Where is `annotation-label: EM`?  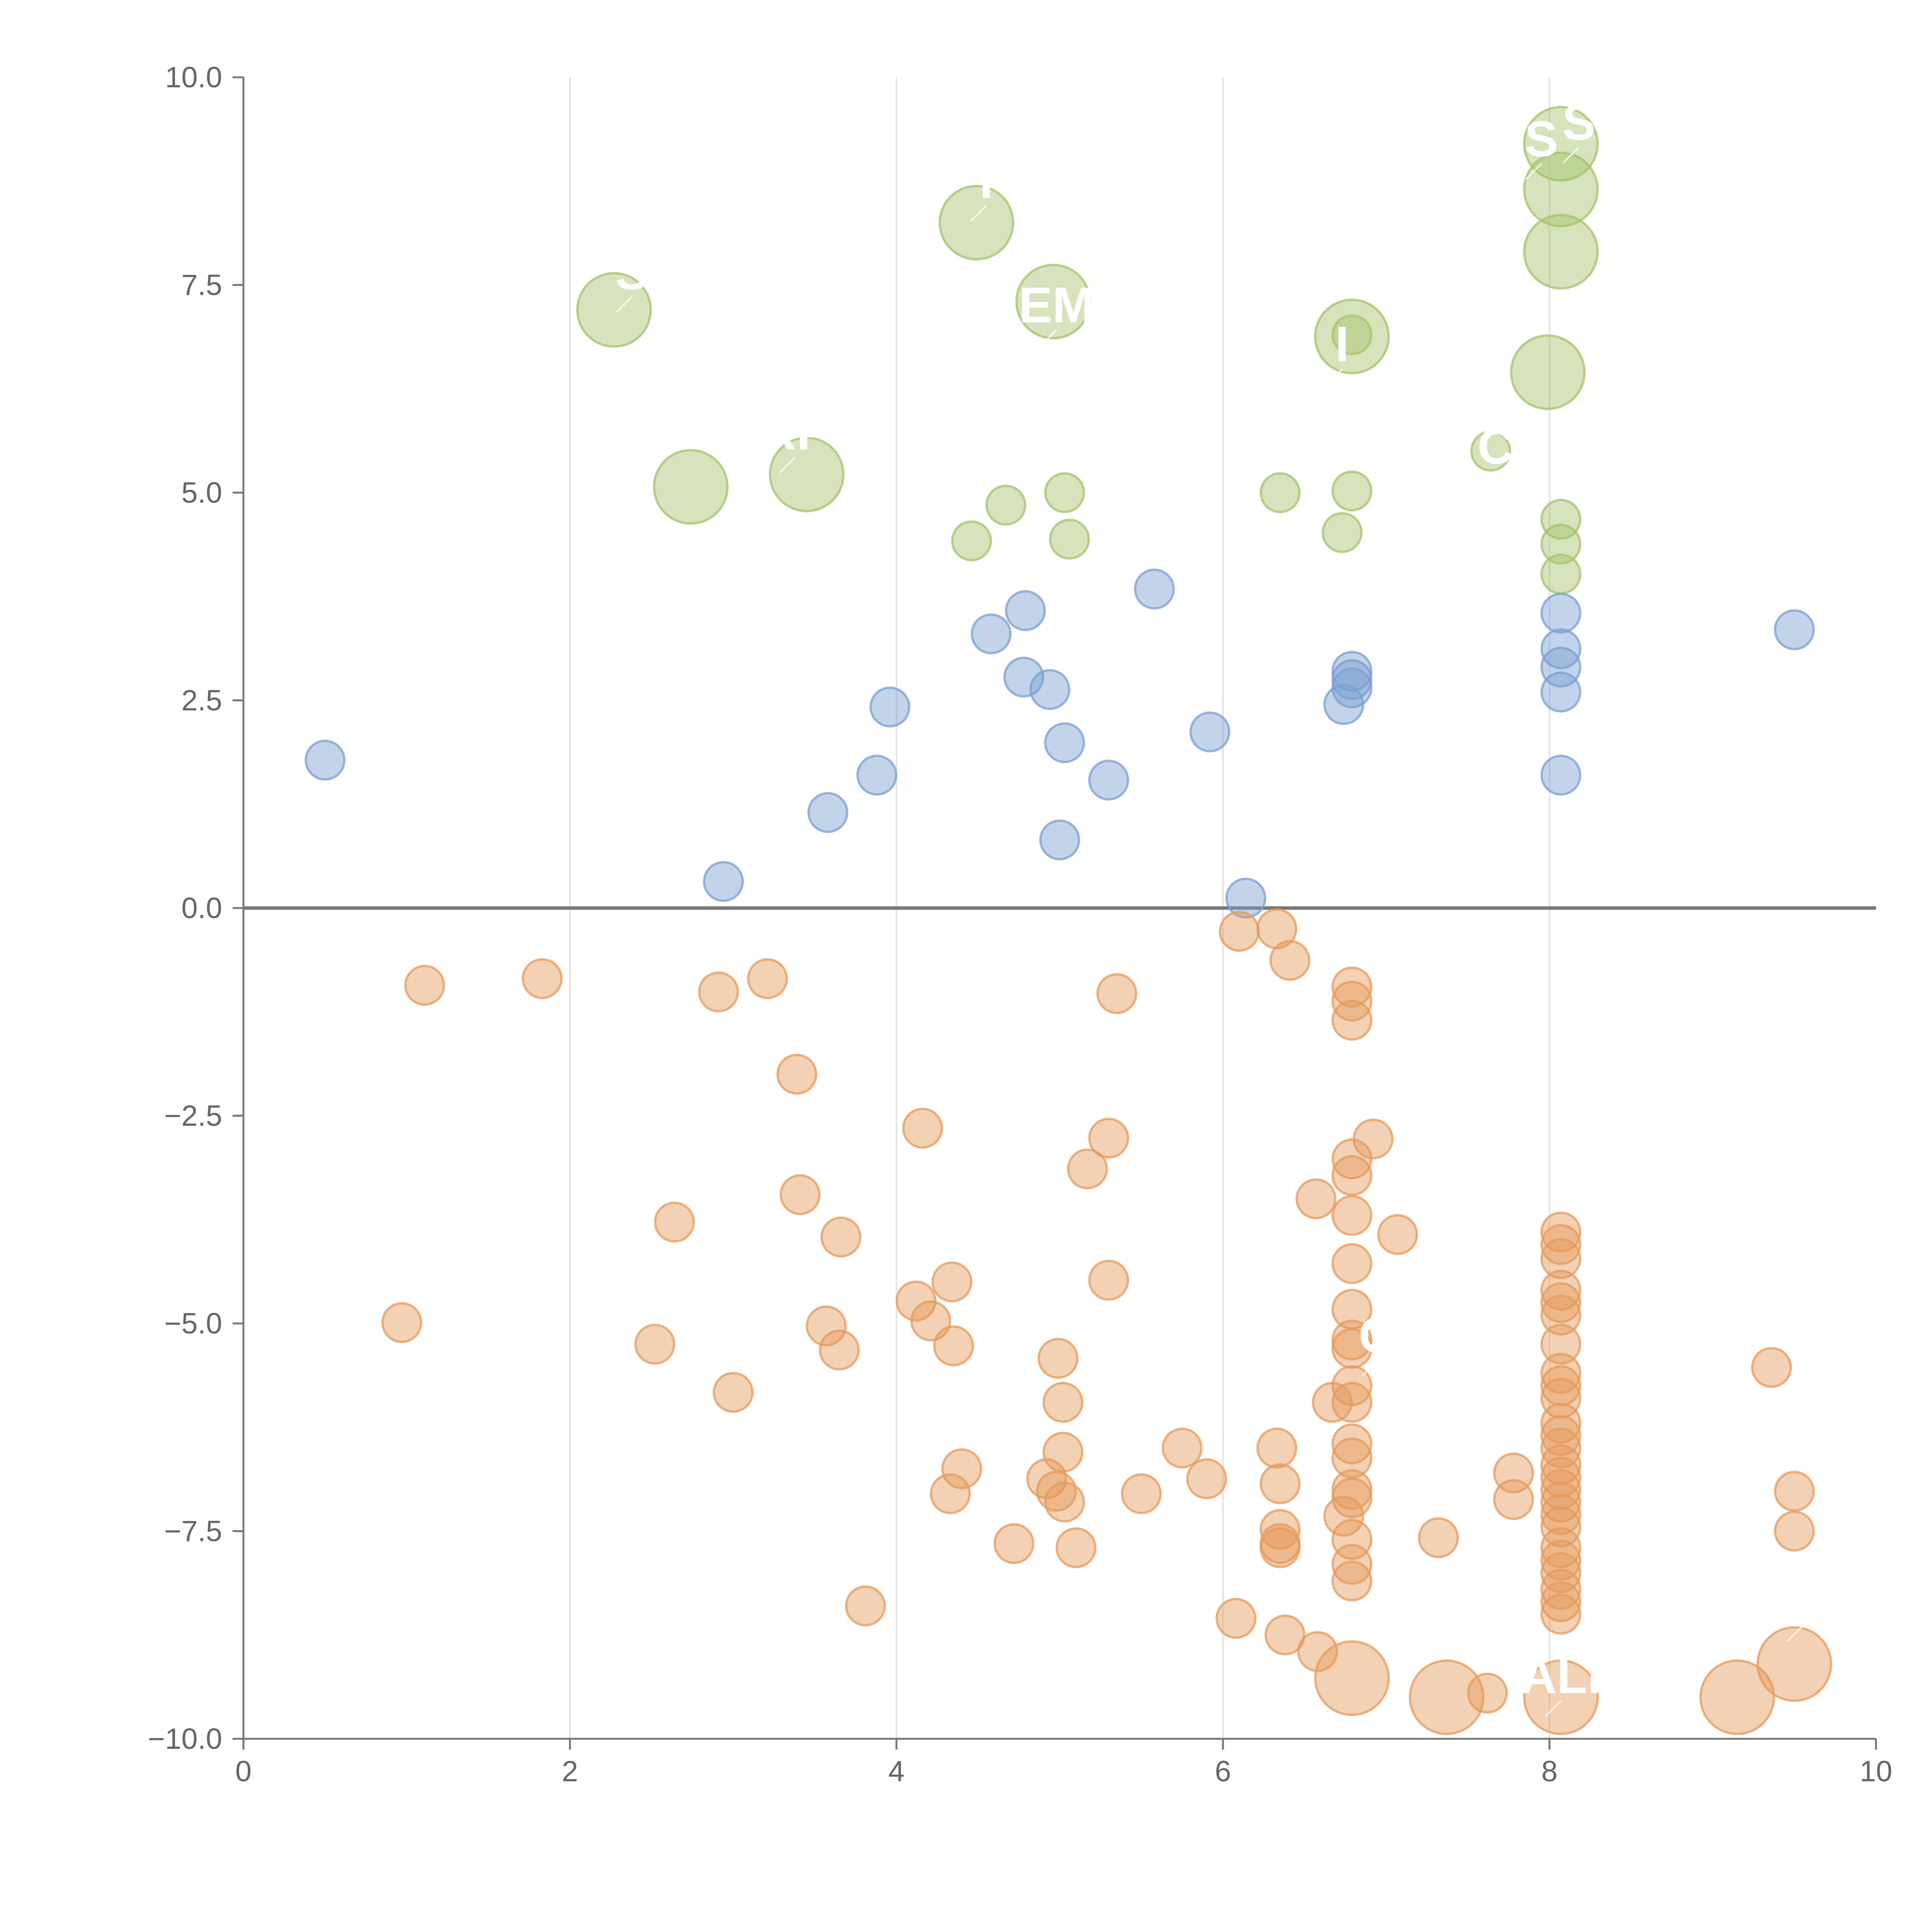 annotation-label: EM is located at coordinates (1056, 305).